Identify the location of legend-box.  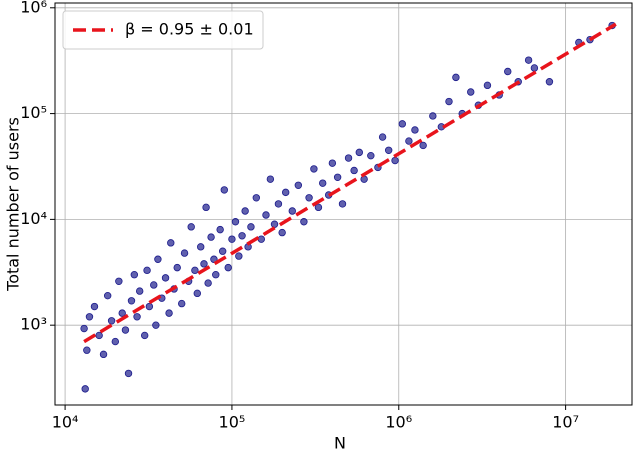
(163, 30).